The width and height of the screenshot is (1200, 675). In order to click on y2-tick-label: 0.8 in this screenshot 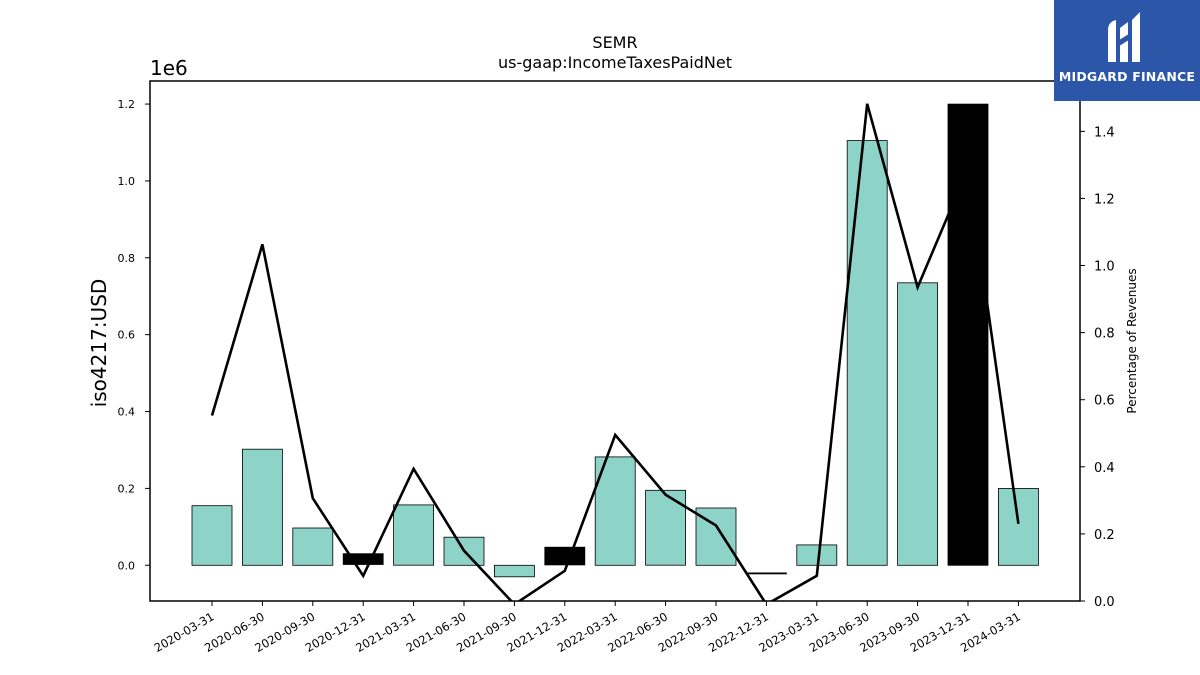, I will do `click(1104, 334)`.